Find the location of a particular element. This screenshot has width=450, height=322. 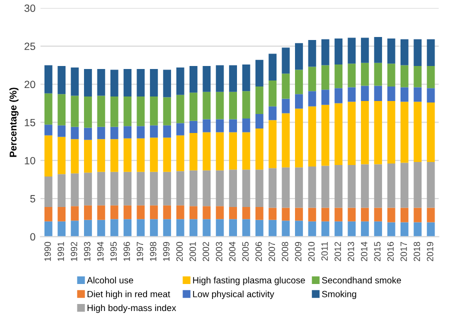

legend-label: Smoking is located at coordinates (339, 295).